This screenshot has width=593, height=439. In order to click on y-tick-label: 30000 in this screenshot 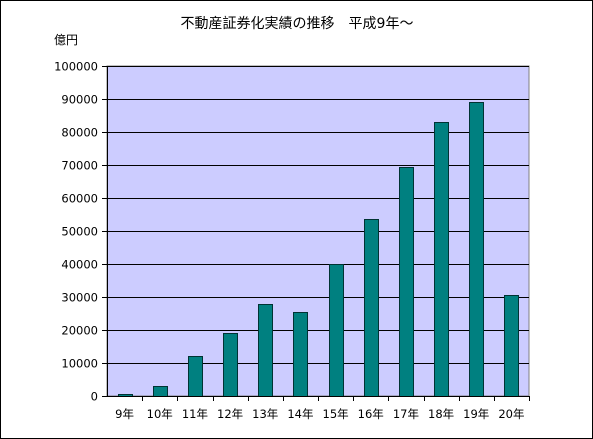, I will do `click(79, 298)`.